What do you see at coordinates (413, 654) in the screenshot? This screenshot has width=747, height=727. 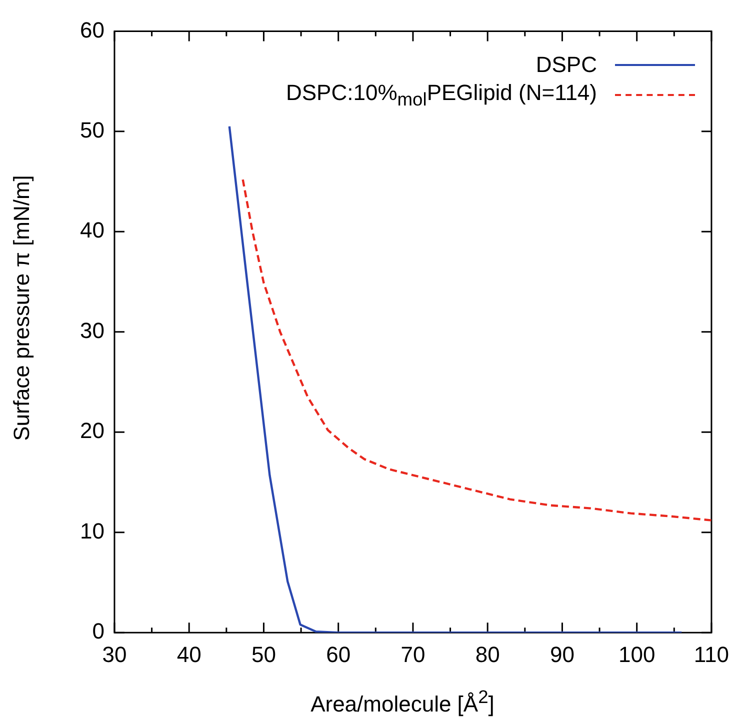 I see `x-tick-label: 70` at bounding box center [413, 654].